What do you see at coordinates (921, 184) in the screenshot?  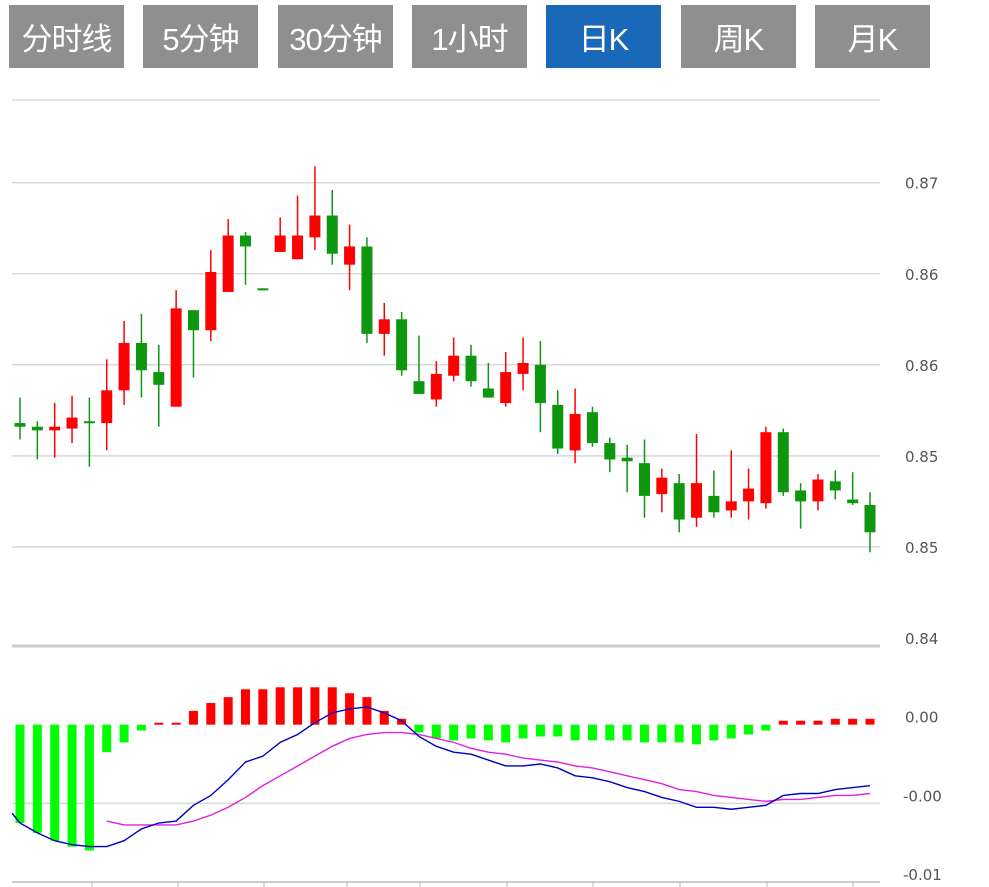 I see `price-tick-label: 0.87` at bounding box center [921, 184].